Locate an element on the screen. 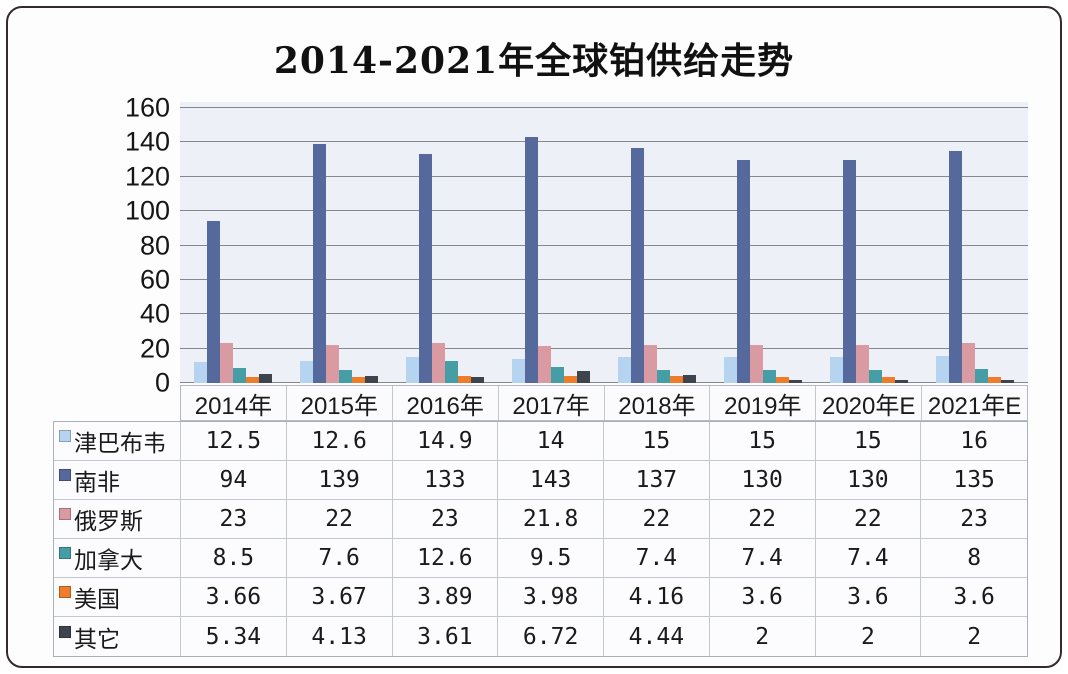 This screenshot has width=1068, height=674. value-cell: 5.34 is located at coordinates (234, 636).